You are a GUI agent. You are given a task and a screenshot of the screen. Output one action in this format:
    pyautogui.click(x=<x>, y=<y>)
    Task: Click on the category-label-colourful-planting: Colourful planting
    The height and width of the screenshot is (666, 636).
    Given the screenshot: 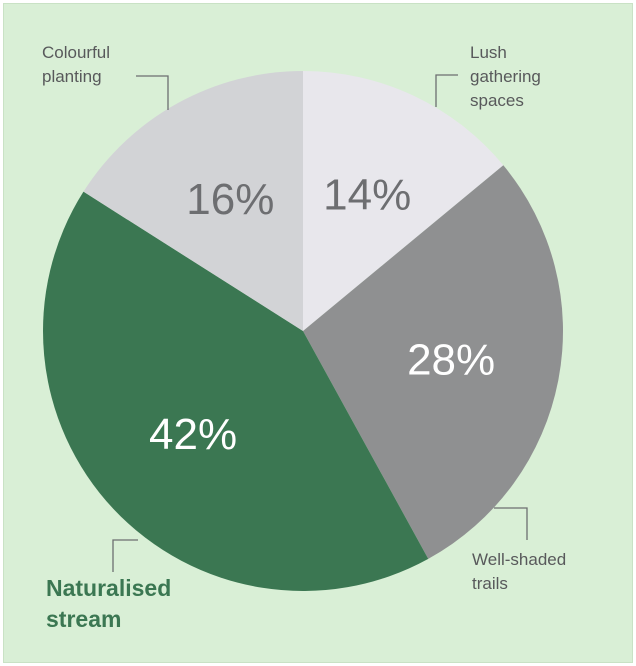 What is the action you would take?
    pyautogui.click(x=76, y=64)
    